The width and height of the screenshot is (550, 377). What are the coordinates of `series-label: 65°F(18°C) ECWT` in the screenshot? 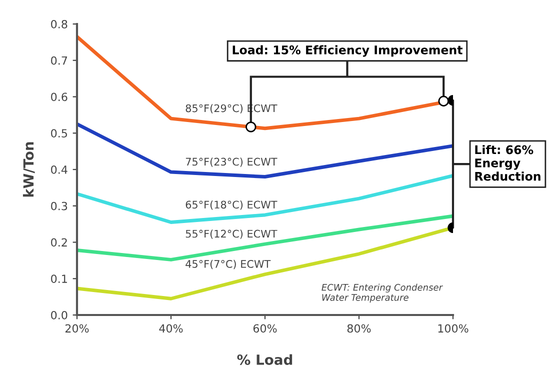 It's located at (232, 205).